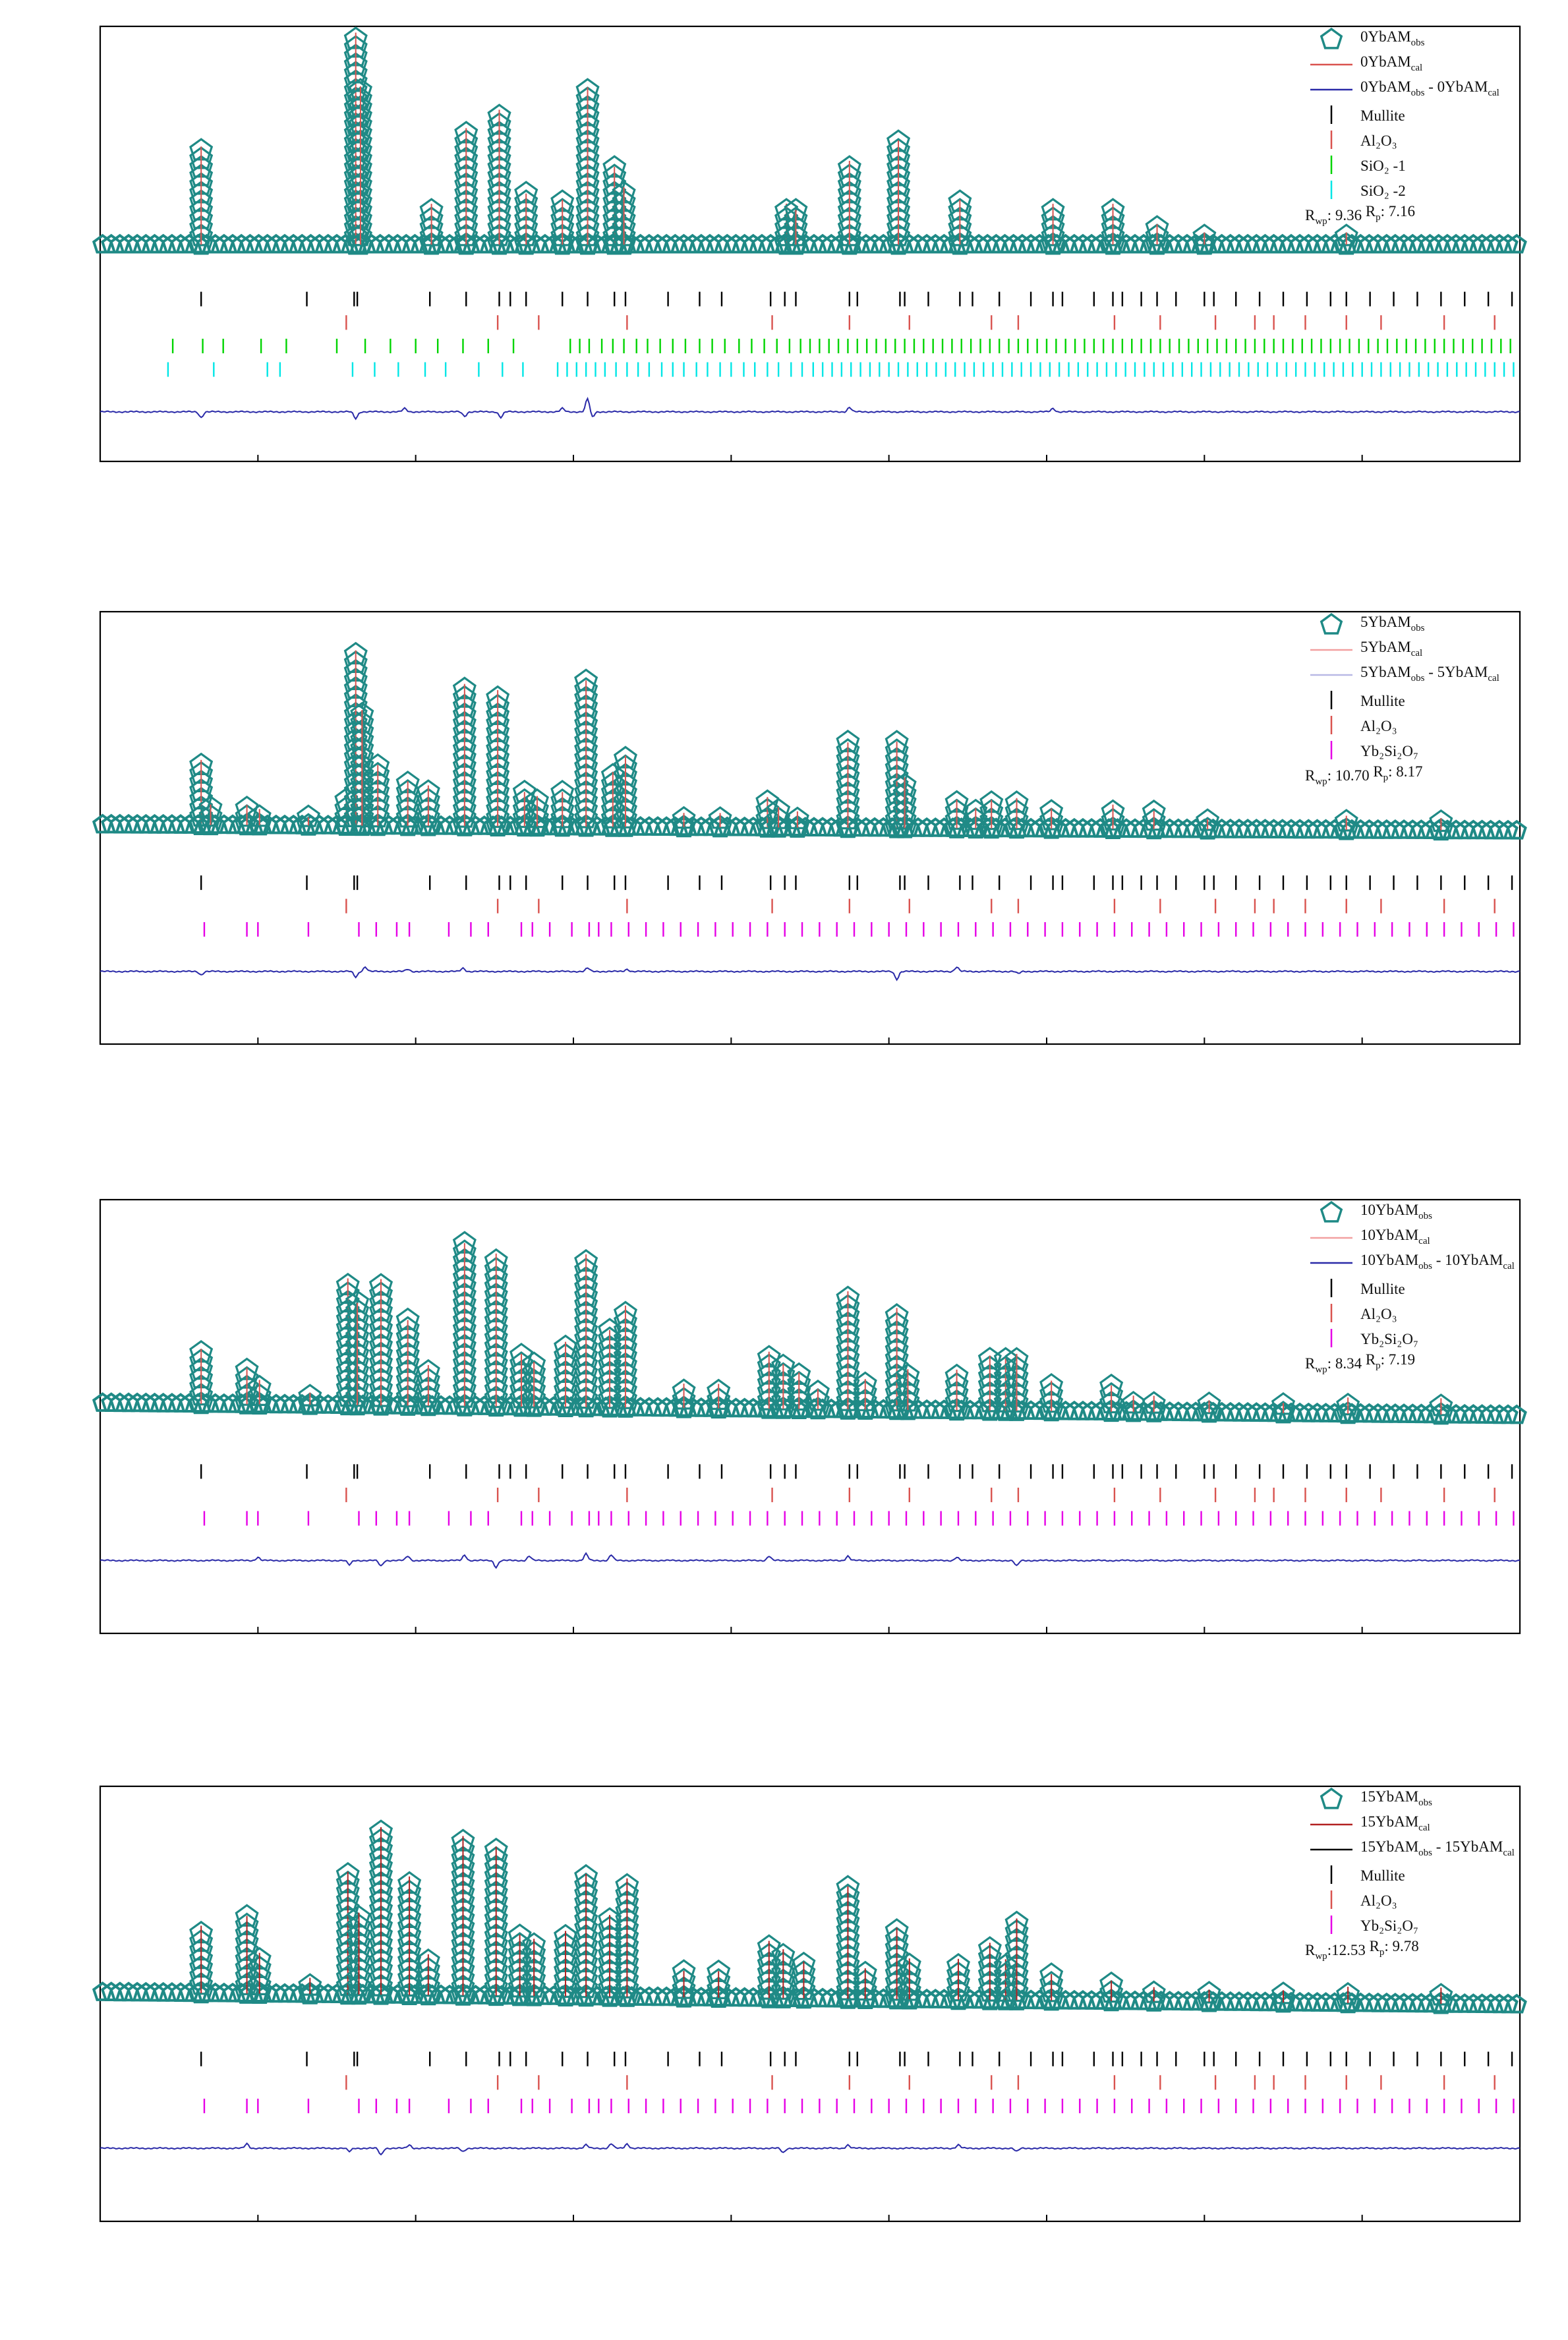 The width and height of the screenshot is (1568, 2340). Describe the element at coordinates (1383, 115) in the screenshot. I see `legend-entry-text: Mullite` at that location.